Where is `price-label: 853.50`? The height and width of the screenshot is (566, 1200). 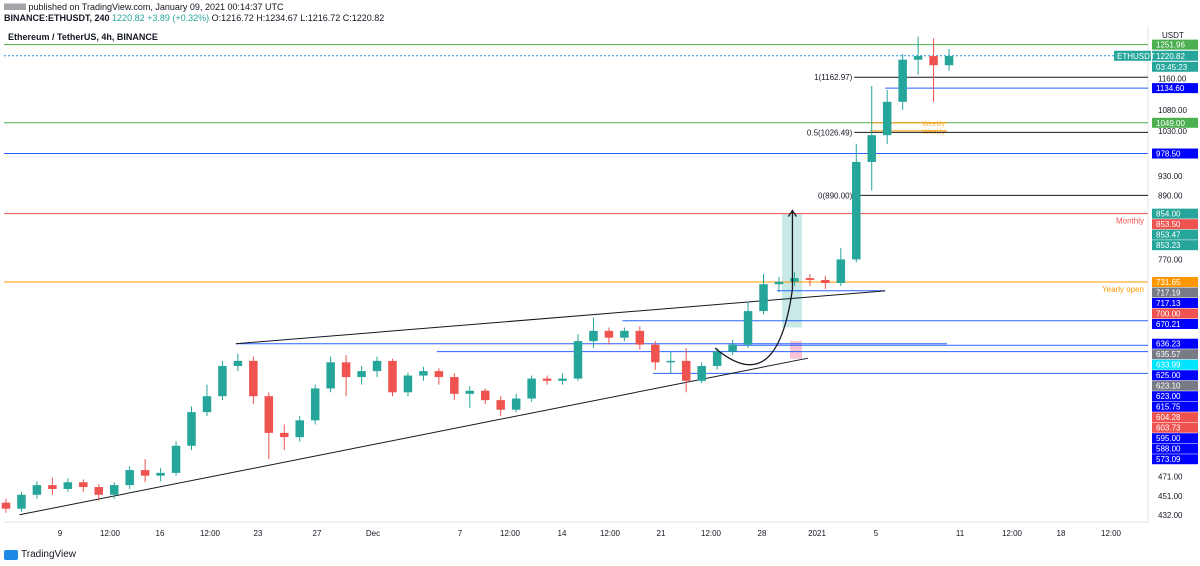 price-label: 853.50 is located at coordinates (1175, 224).